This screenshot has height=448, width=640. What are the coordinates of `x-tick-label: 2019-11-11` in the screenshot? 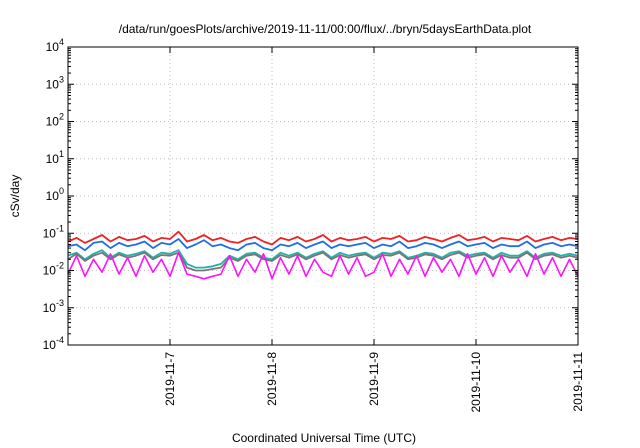 It's located at (578, 382).